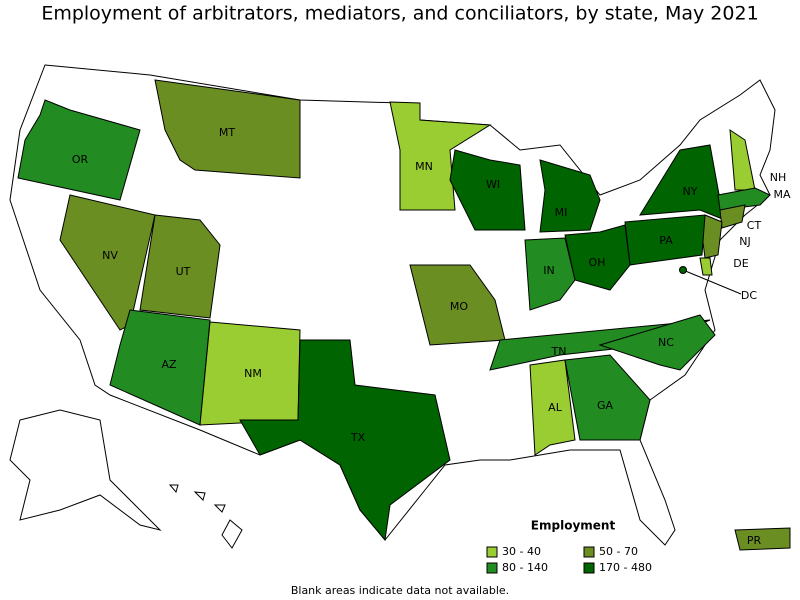 This screenshot has width=800, height=600. What do you see at coordinates (559, 351) in the screenshot?
I see `state-label: TN` at bounding box center [559, 351].